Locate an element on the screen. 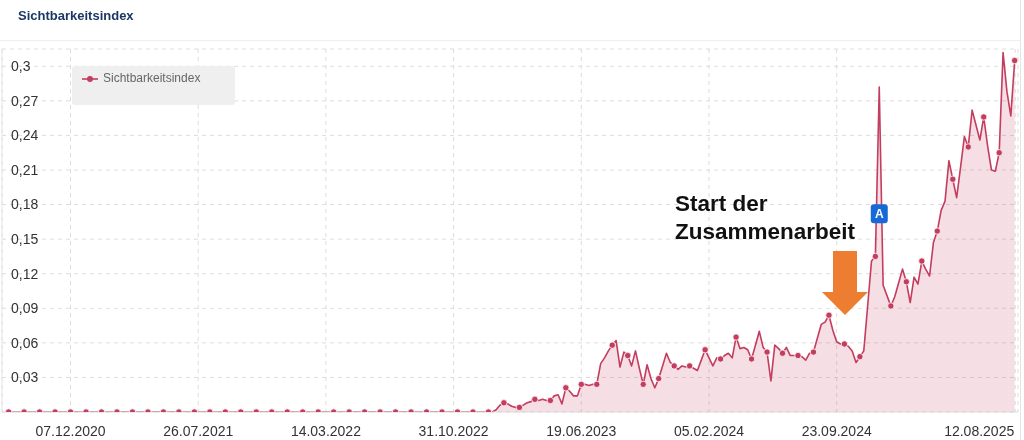 This screenshot has height=440, width=1024. x-tick-label: 12.08.2025 is located at coordinates (979, 430).